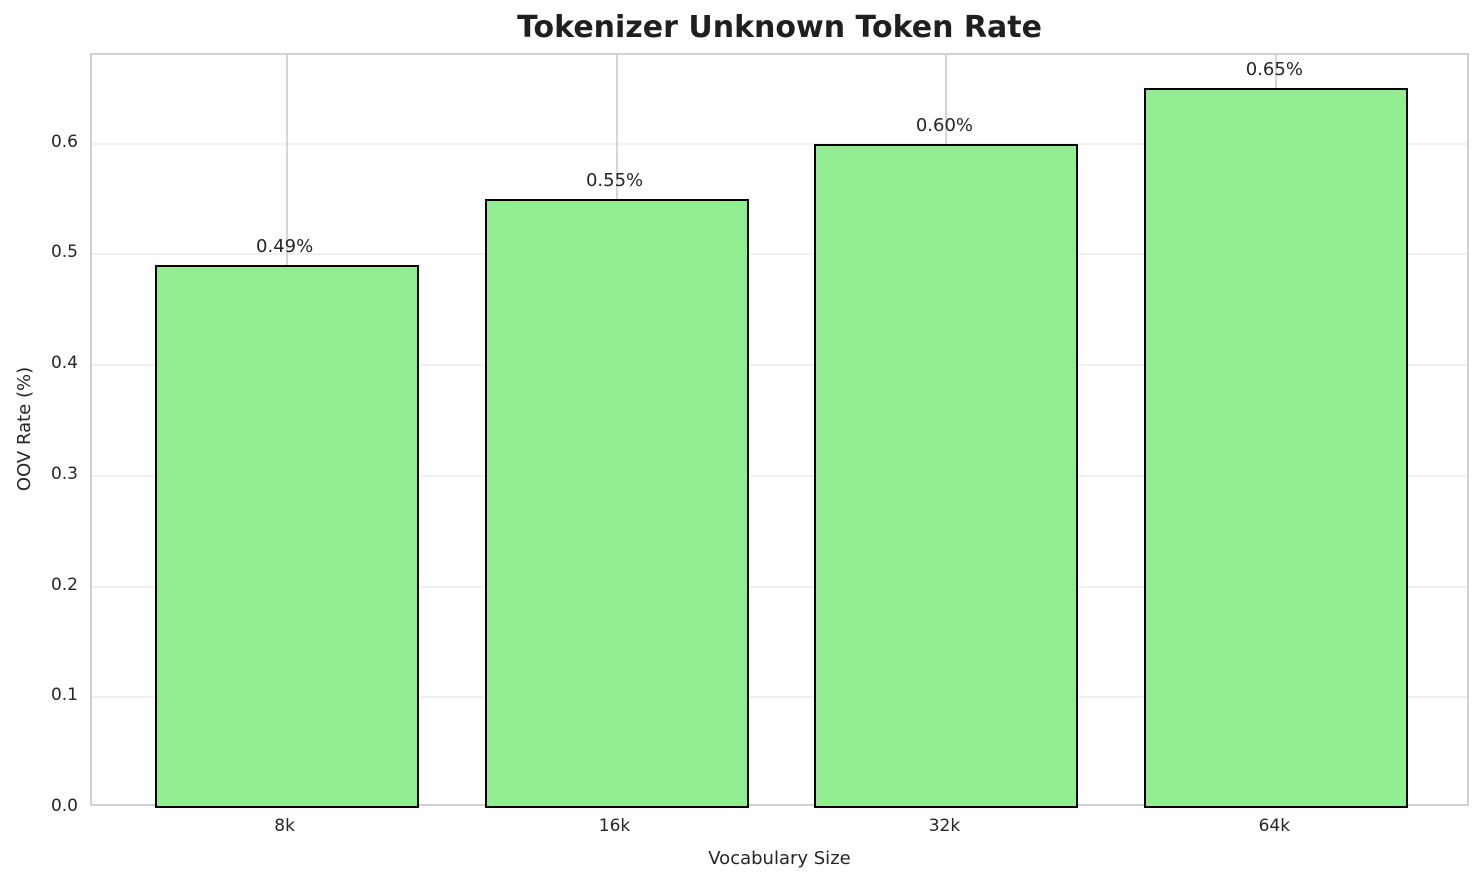 This screenshot has width=1484, height=885. Describe the element at coordinates (616, 503) in the screenshot. I see `bar-16k` at that location.